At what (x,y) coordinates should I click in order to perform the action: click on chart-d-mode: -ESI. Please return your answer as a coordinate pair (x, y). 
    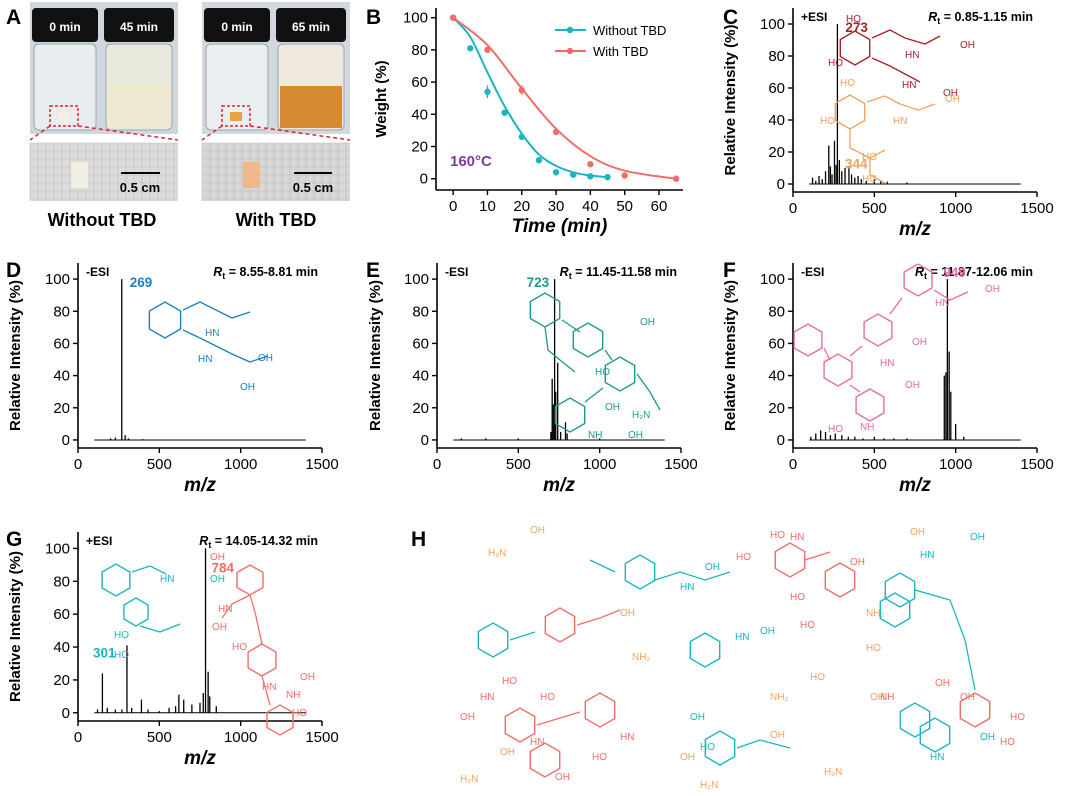
    Looking at the image, I should click on (97, 272).